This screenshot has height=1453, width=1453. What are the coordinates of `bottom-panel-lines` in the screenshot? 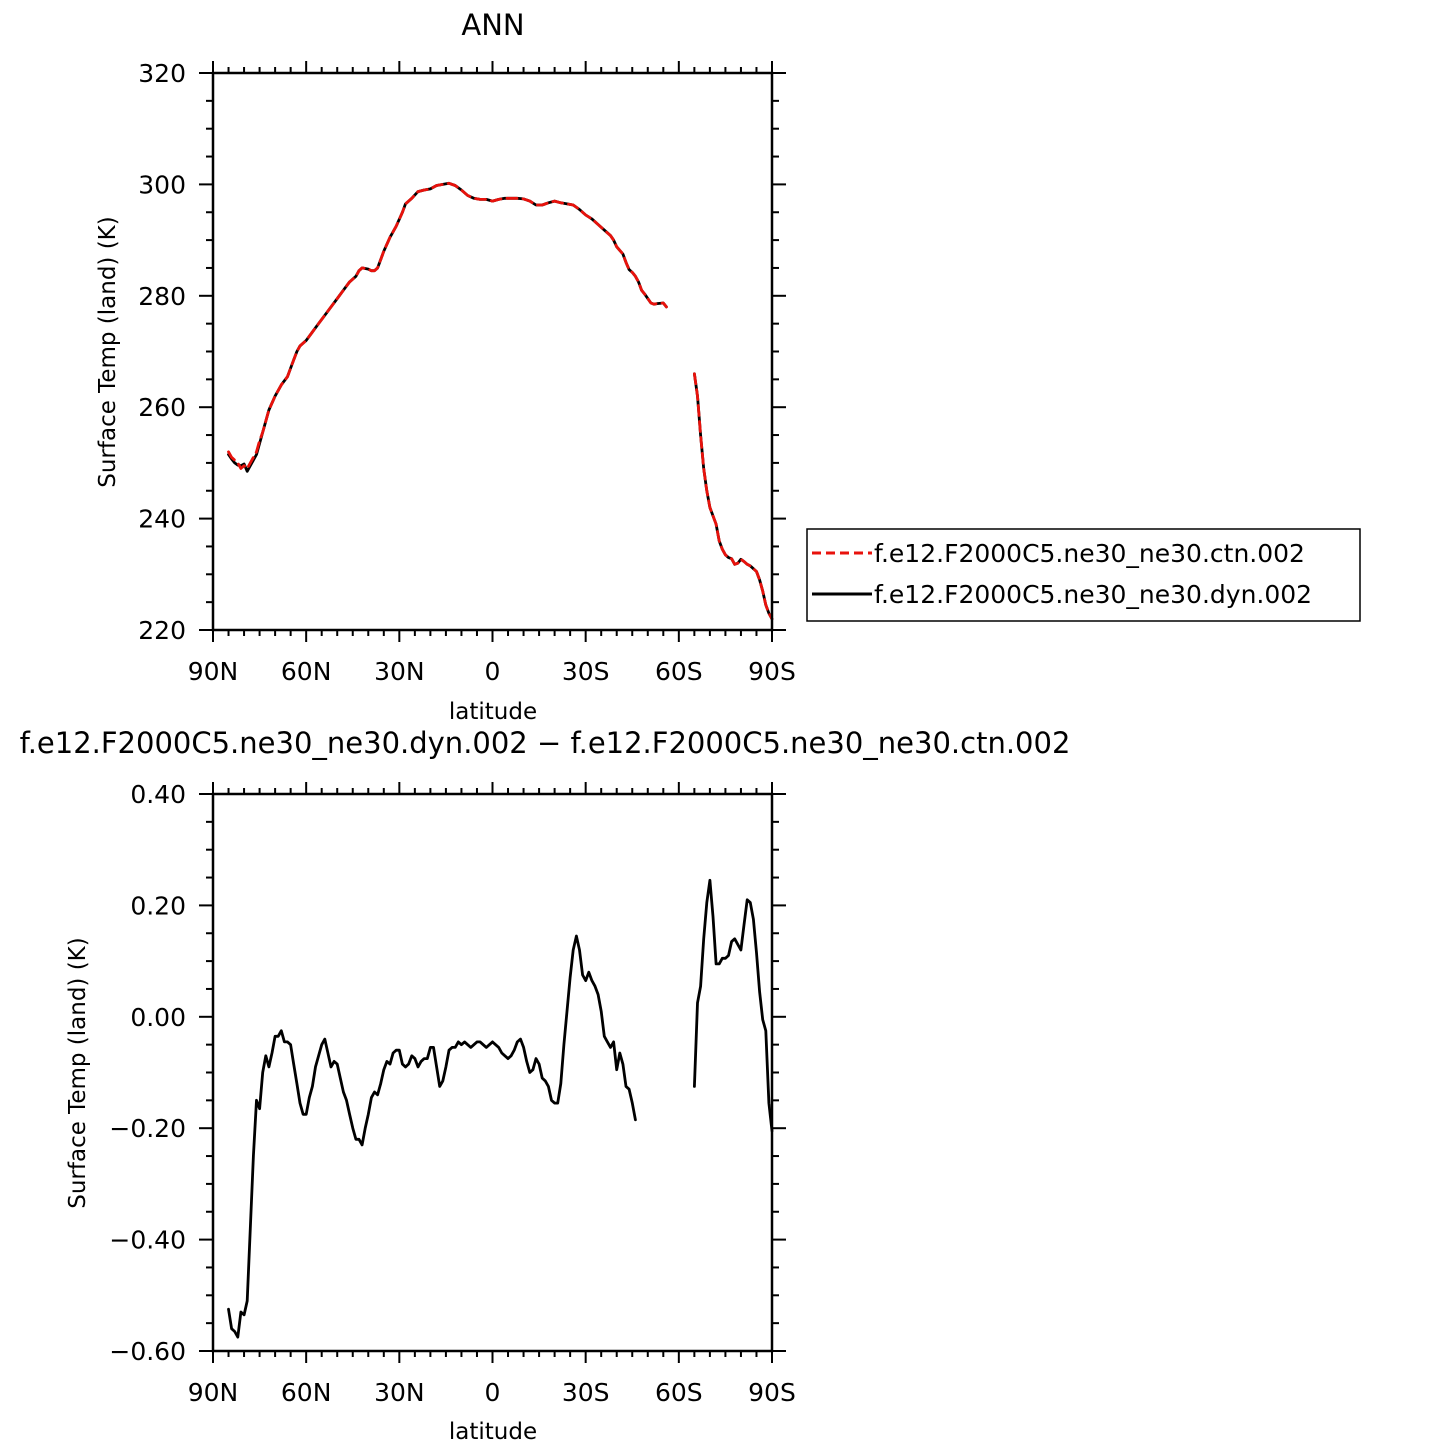 It's located at (500, 1108).